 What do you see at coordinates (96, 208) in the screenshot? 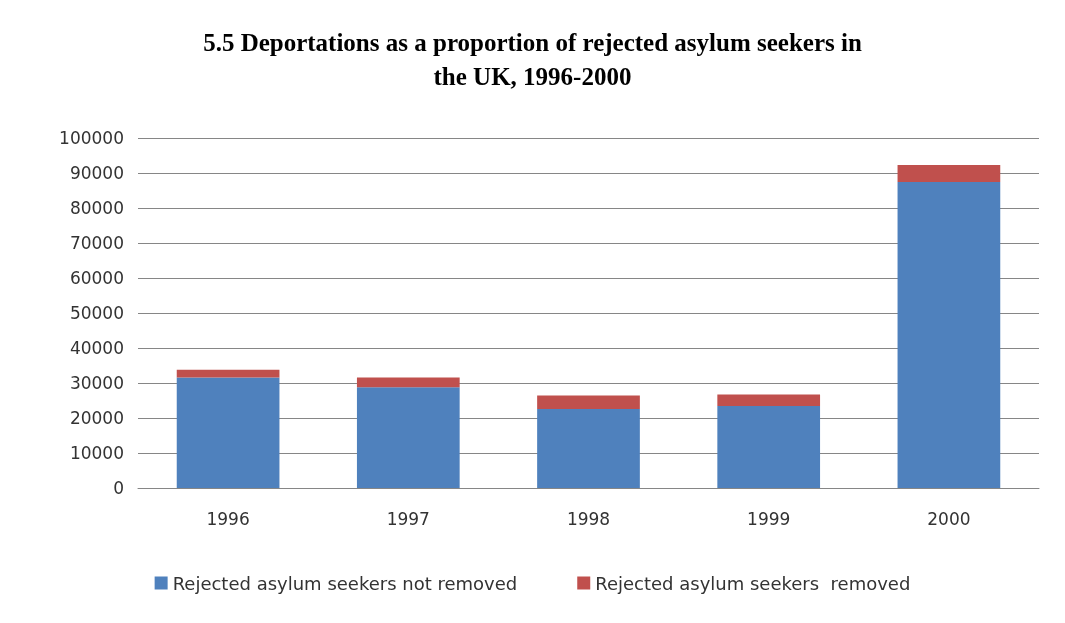
I see `y-tick-label: 80000` at bounding box center [96, 208].